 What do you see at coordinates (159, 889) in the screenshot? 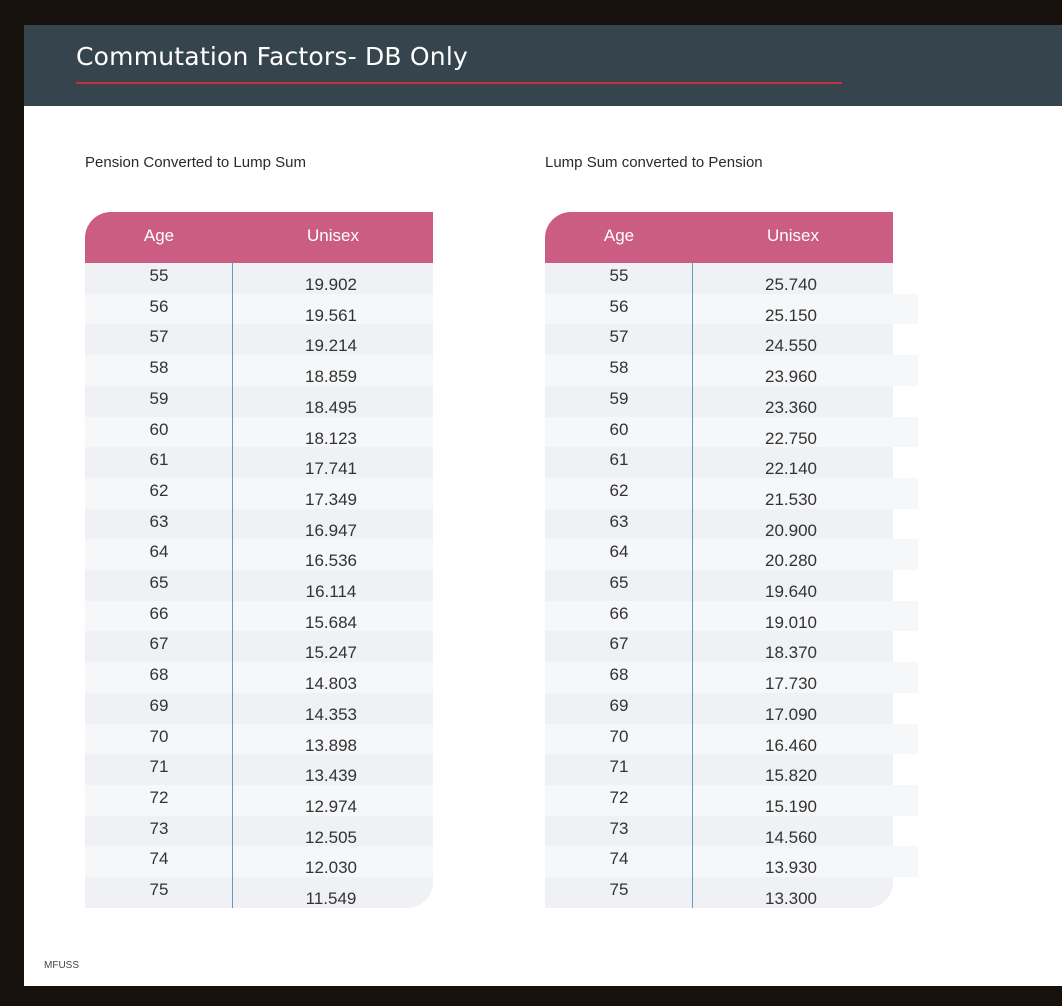
I see `age-cell: 75` at bounding box center [159, 889].